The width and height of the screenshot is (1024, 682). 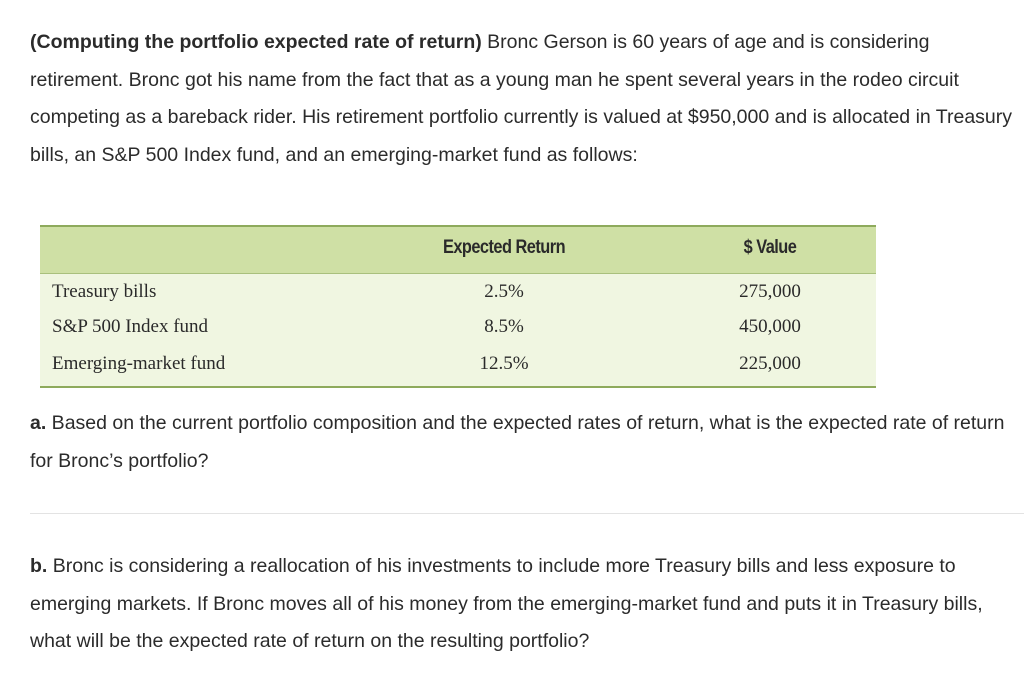 I want to click on table-row: S&P 500 Index fund 8.5% 450,000, so click(x=458, y=332).